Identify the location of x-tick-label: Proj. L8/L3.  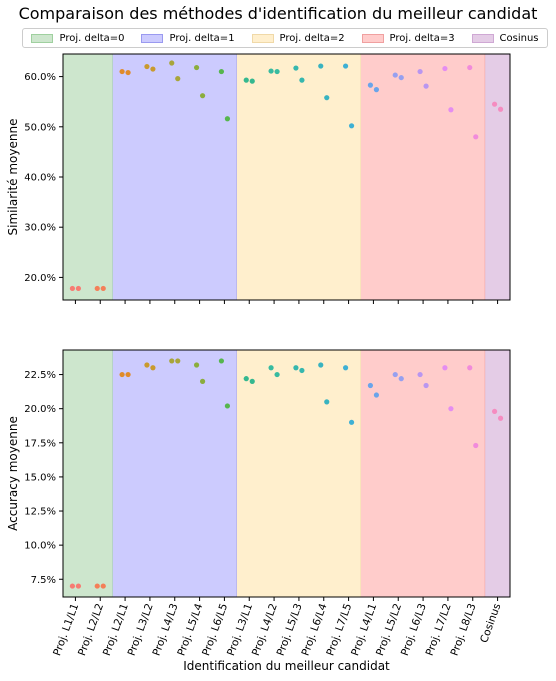
(464, 630).